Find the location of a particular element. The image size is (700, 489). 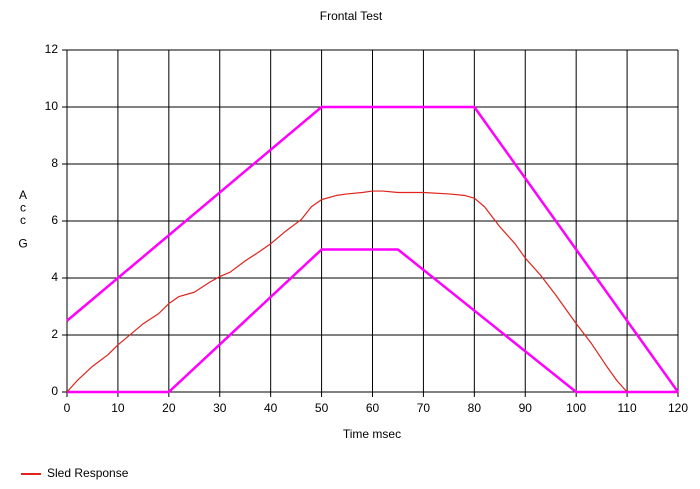

x-tick-label: 30 is located at coordinates (220, 408).